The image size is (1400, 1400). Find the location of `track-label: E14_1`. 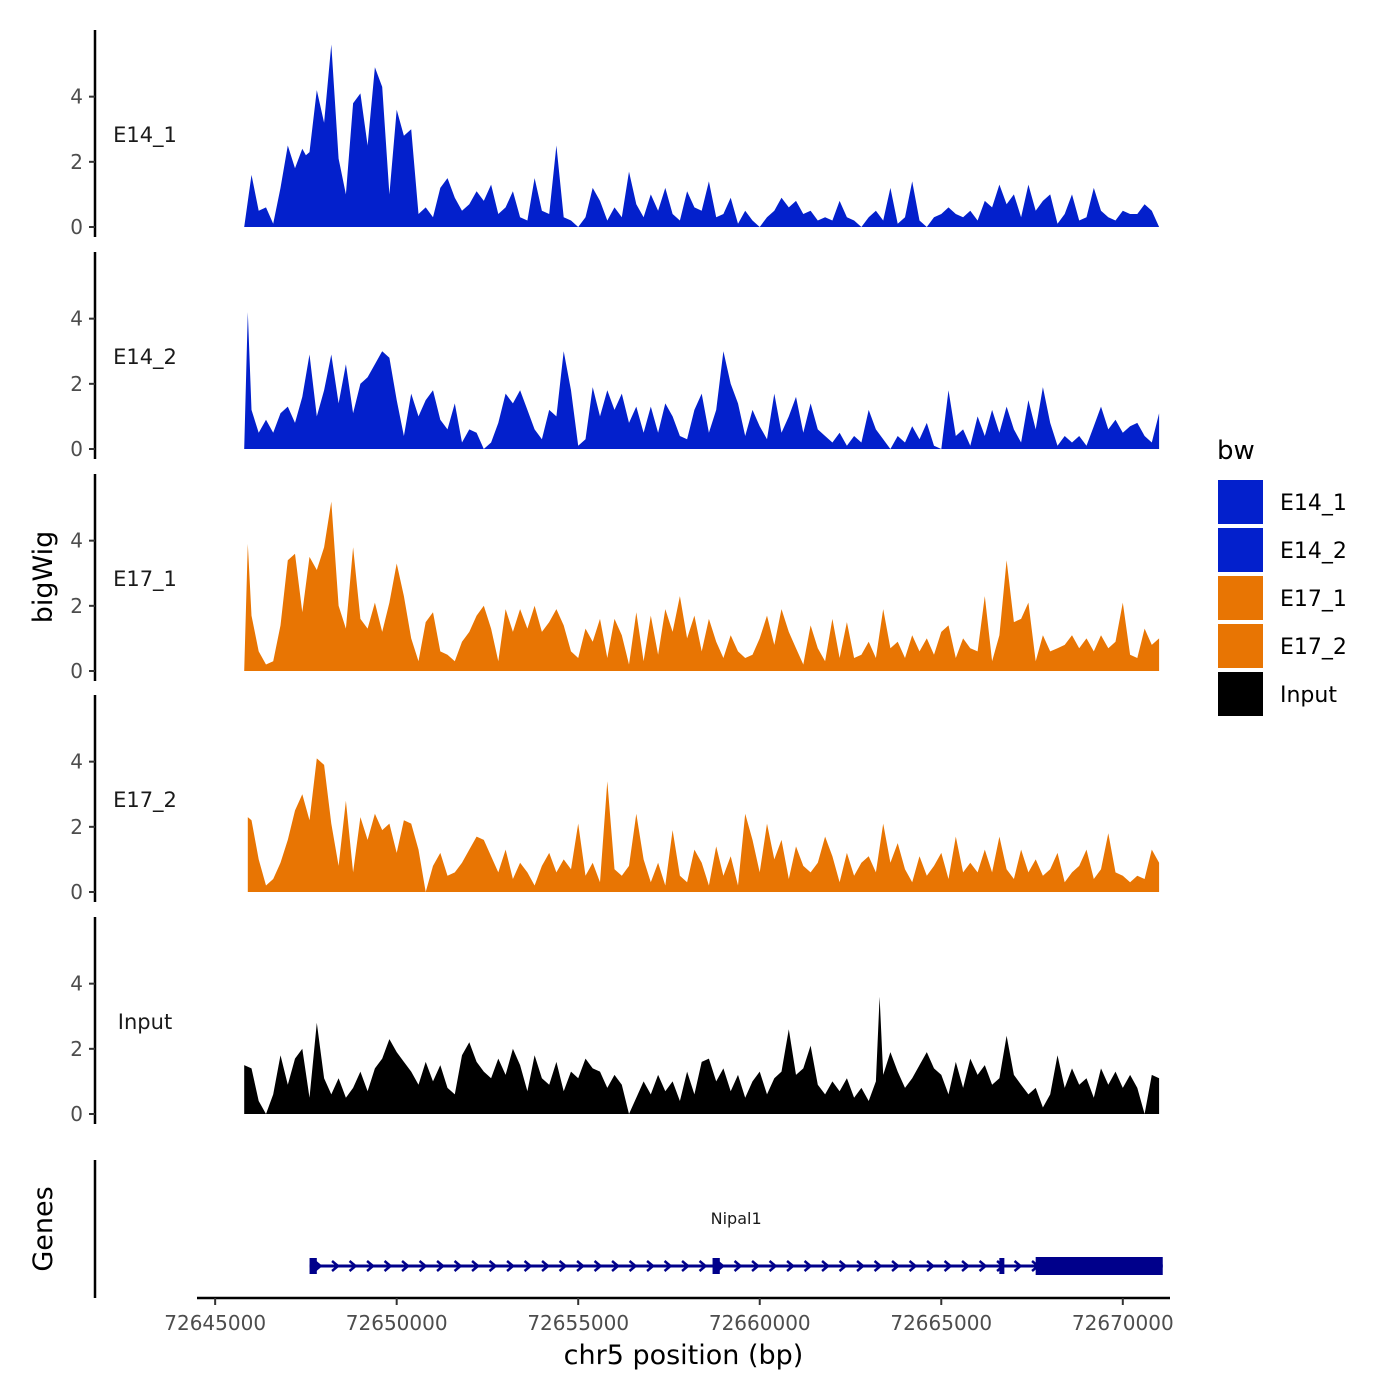

track-label: E14_1 is located at coordinates (145, 135).